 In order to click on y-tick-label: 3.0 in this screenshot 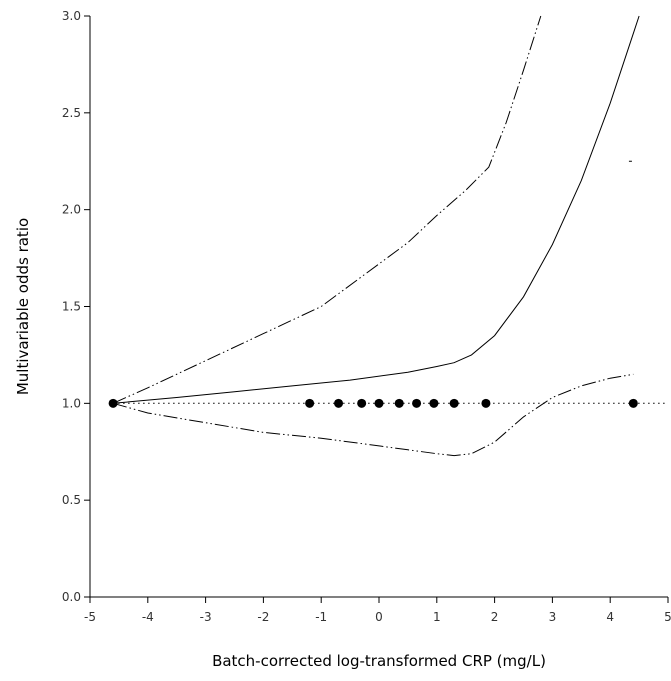, I will do `click(71, 16)`.